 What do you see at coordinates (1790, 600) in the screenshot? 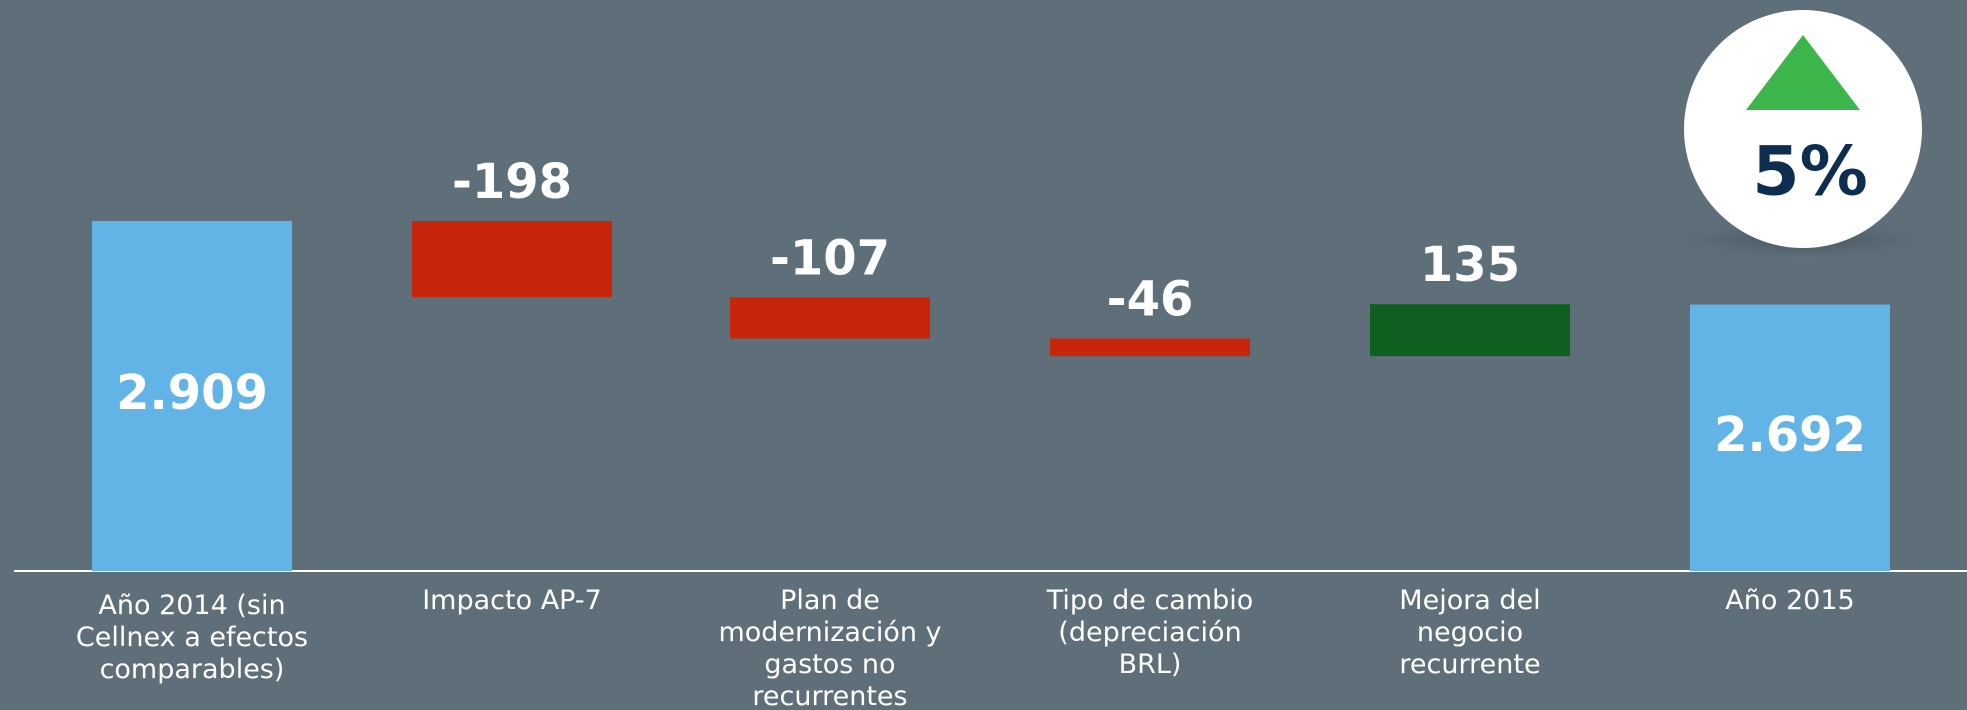
I see `category-label: Año 2015` at bounding box center [1790, 600].